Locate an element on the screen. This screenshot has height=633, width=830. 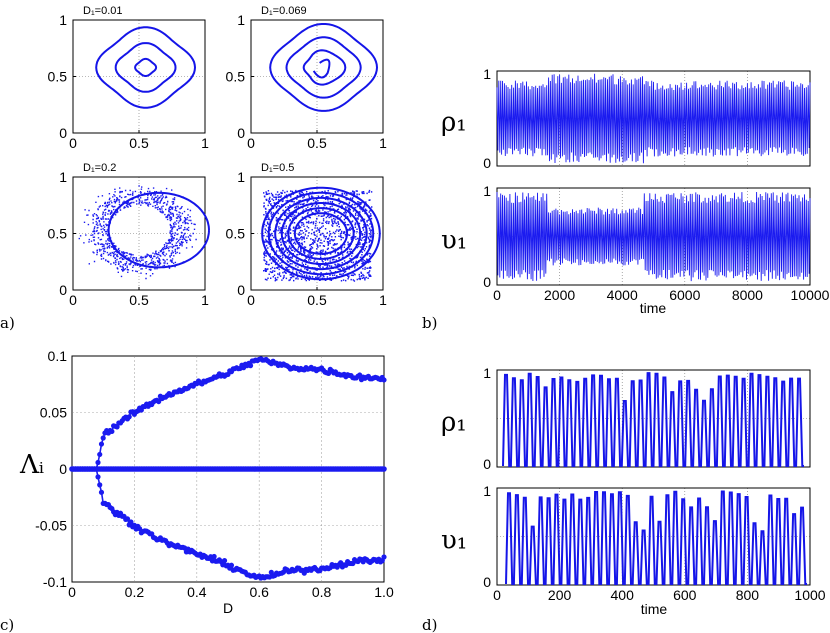
x-tick-label: 0.6 is located at coordinates (259, 592).